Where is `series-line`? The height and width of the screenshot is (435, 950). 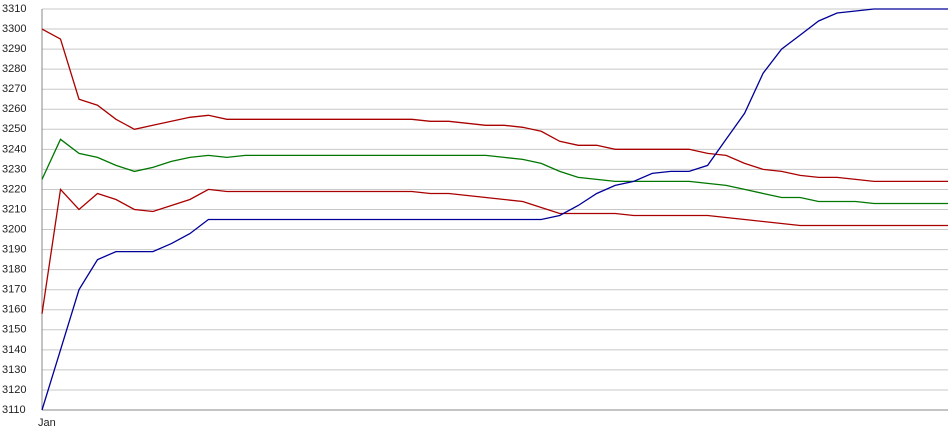
series-line is located at coordinates (494, 171).